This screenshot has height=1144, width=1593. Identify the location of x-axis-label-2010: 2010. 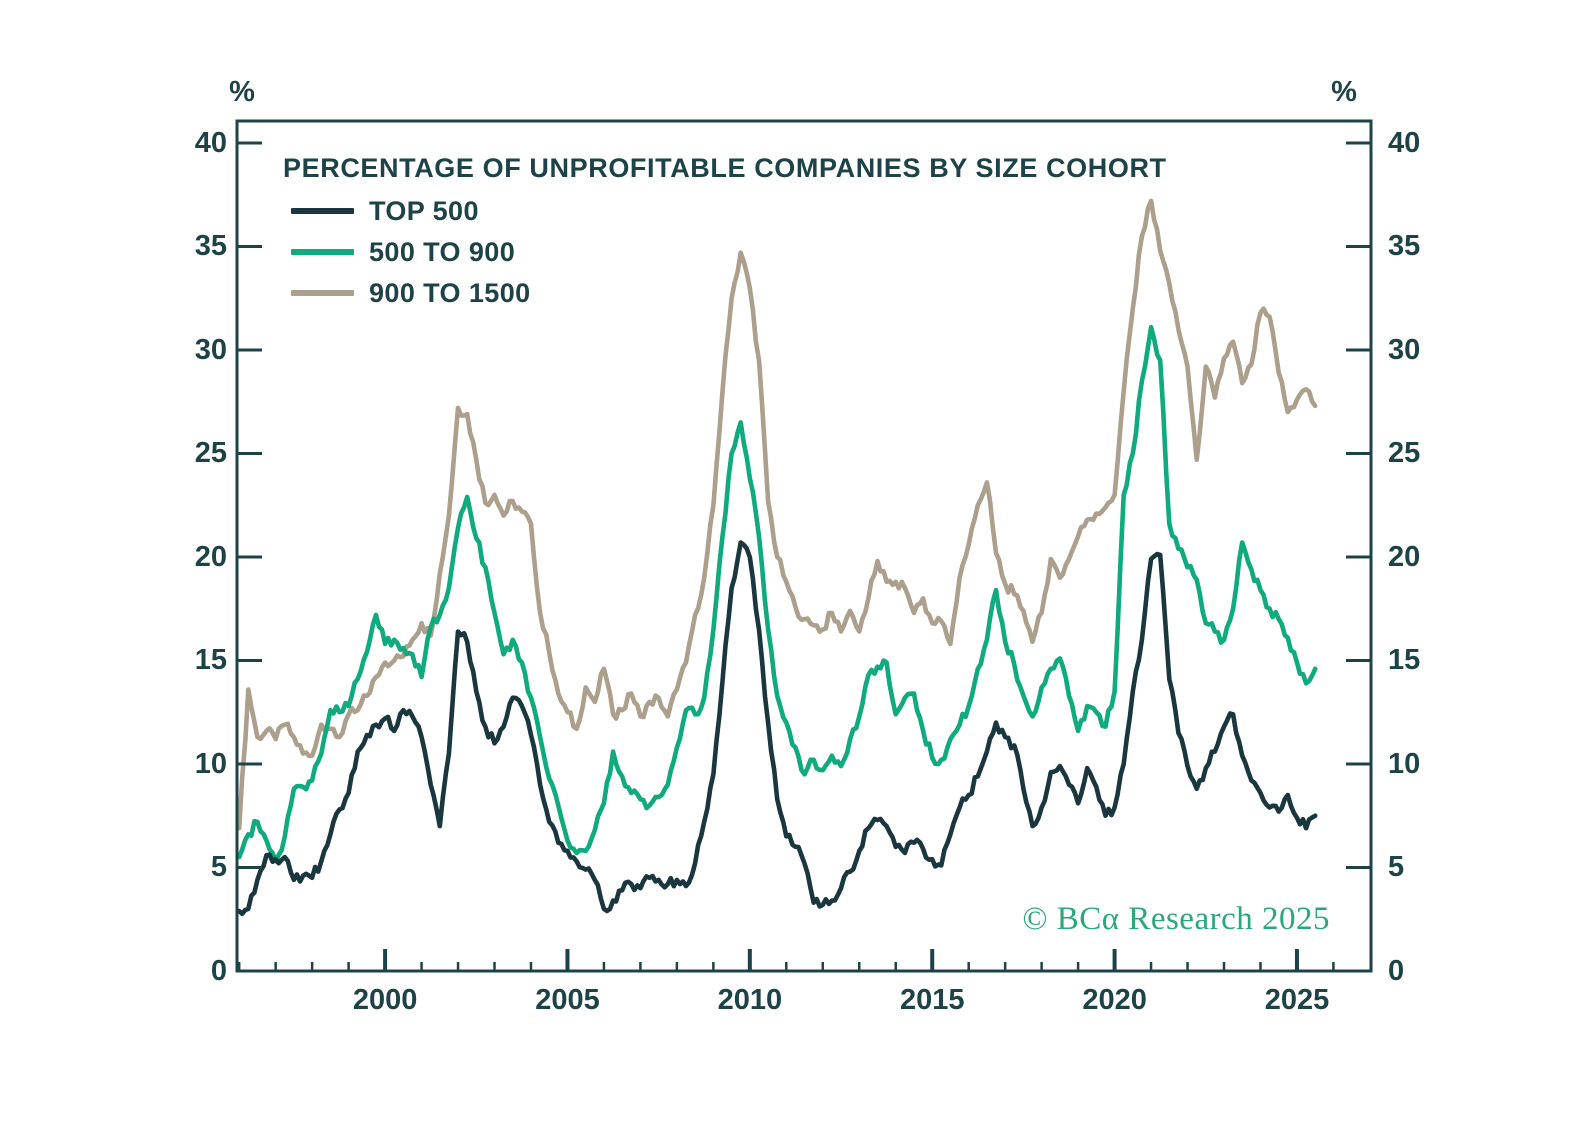
(750, 1000).